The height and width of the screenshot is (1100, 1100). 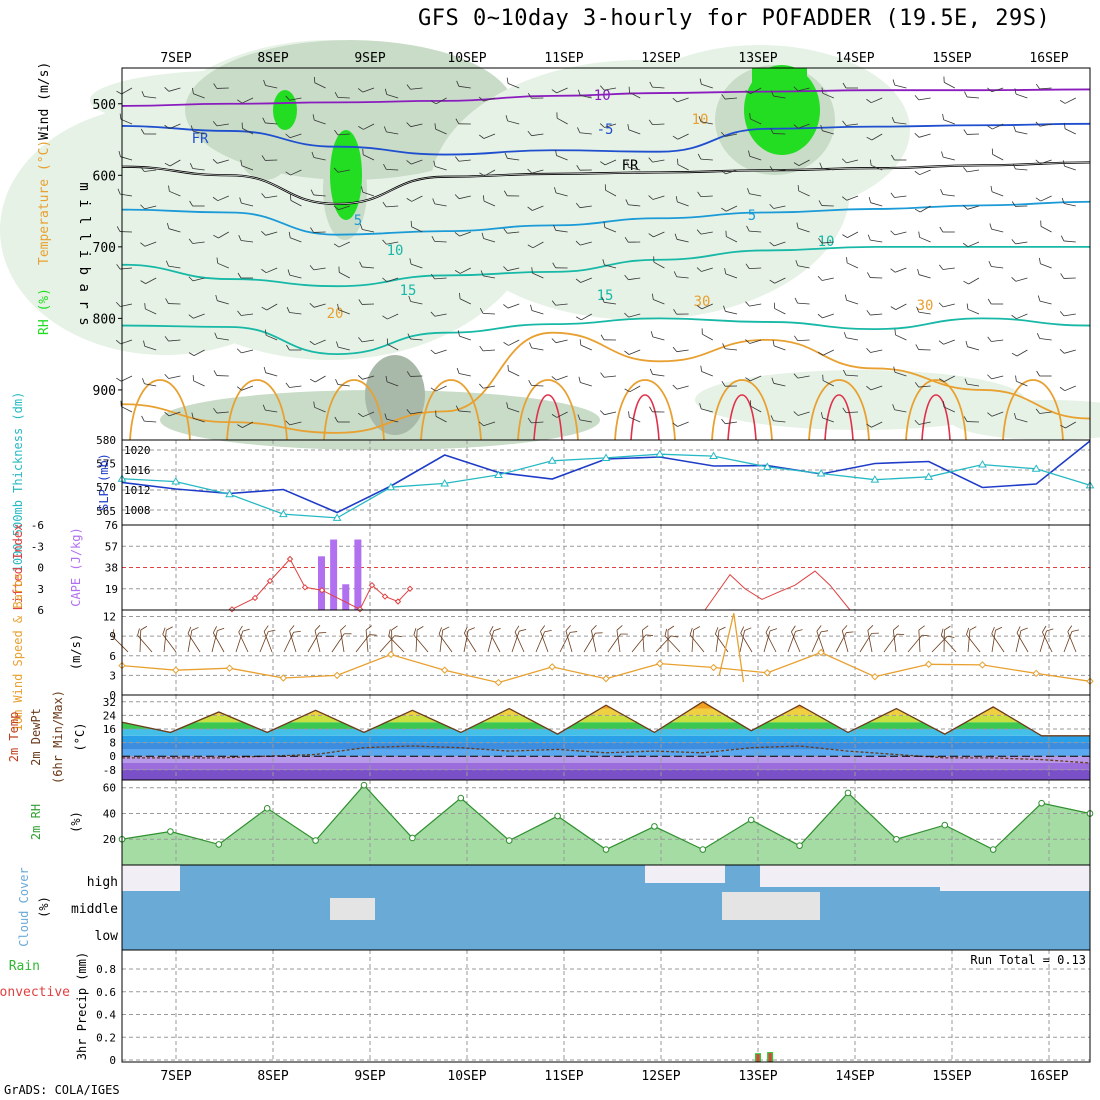 What do you see at coordinates (757, 1076) in the screenshot?
I see `bottom-day-label-6: 13SEP` at bounding box center [757, 1076].